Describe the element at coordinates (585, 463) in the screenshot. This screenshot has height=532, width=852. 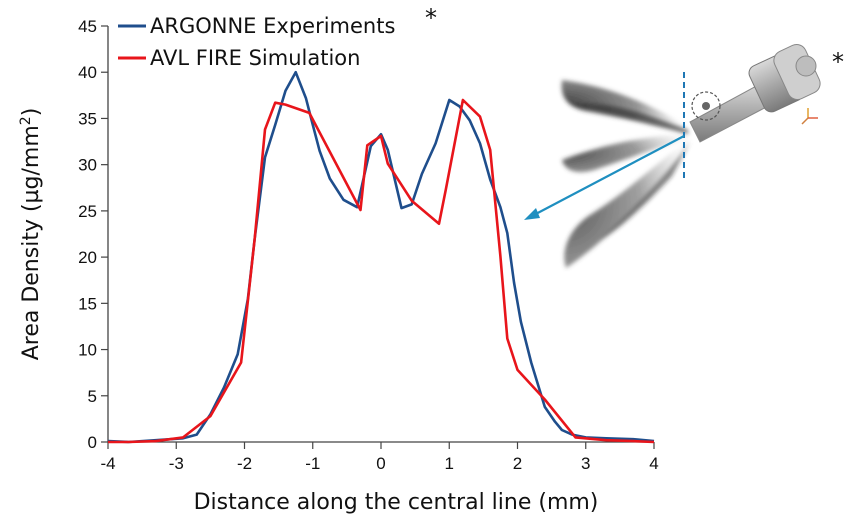
I see `x-tick-label: 3` at that location.